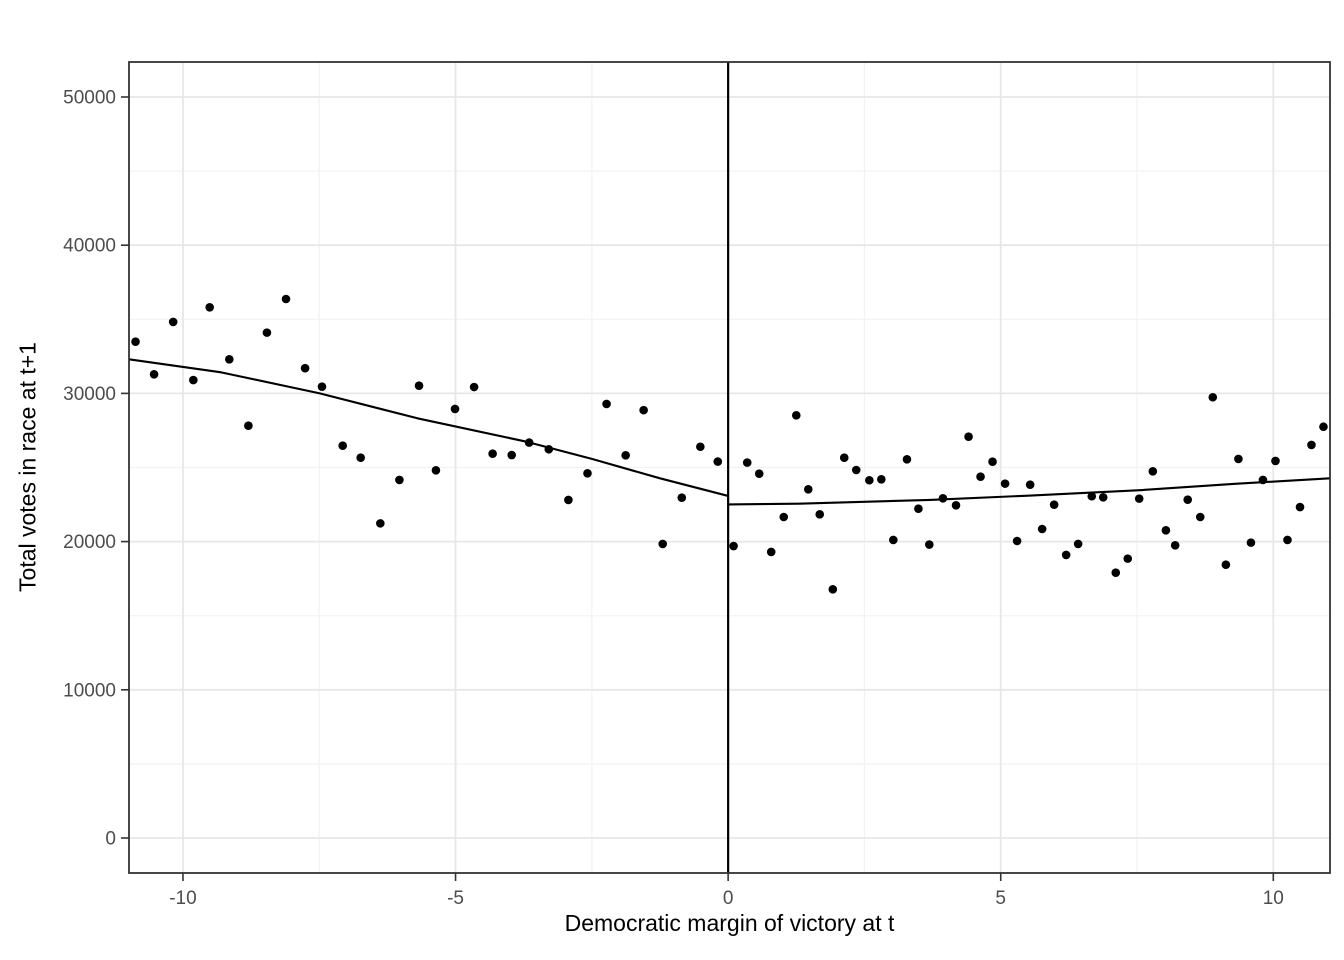 This screenshot has width=1344, height=960. I want to click on x-tick-label: -10, so click(182, 898).